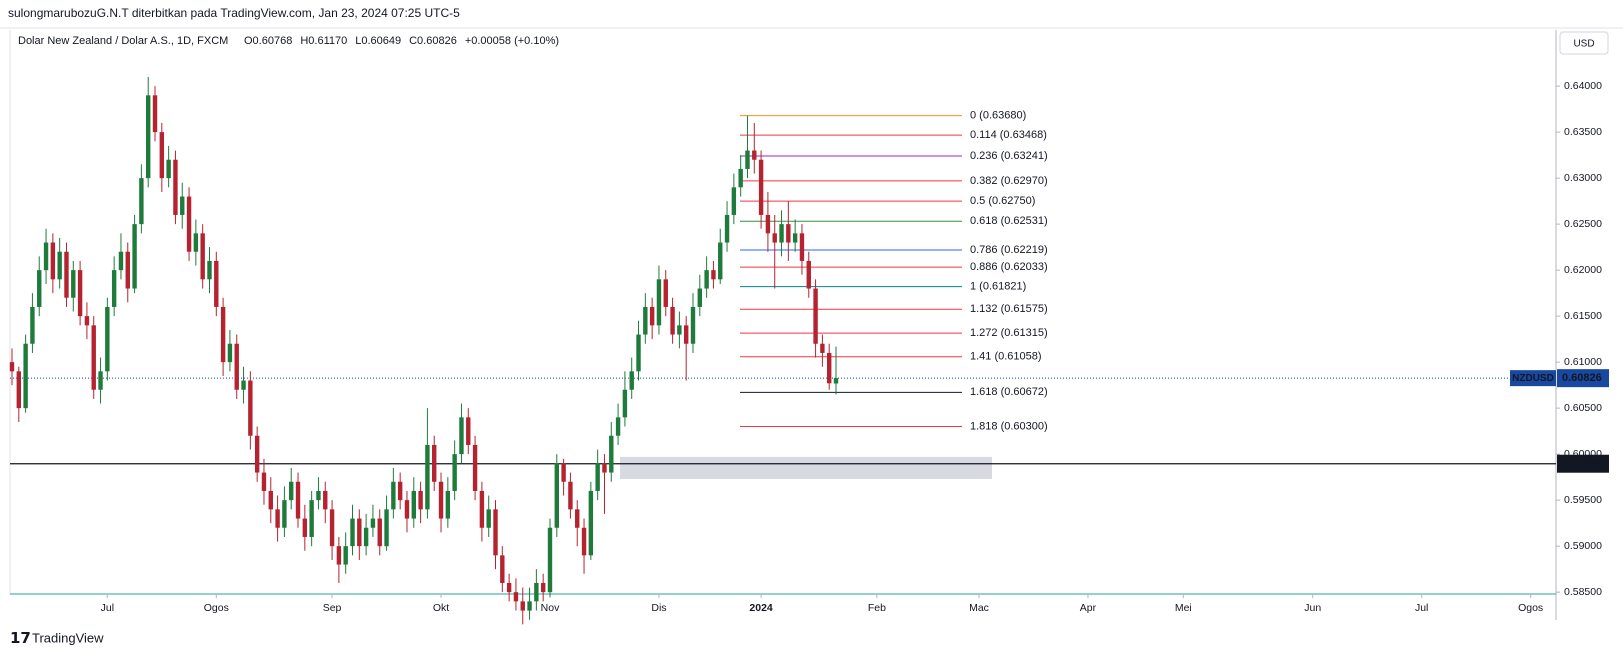  Describe the element at coordinates (1009, 333) in the screenshot. I see `fib-label: 1.272 (0.61315)` at that location.